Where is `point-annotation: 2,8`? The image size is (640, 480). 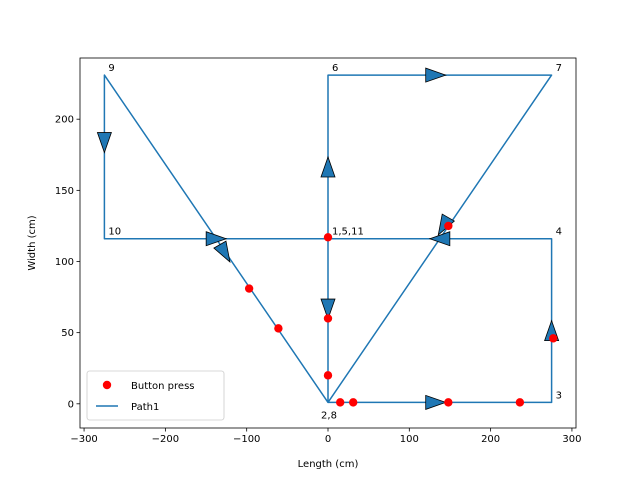 point-annotation: 2,8 is located at coordinates (329, 415).